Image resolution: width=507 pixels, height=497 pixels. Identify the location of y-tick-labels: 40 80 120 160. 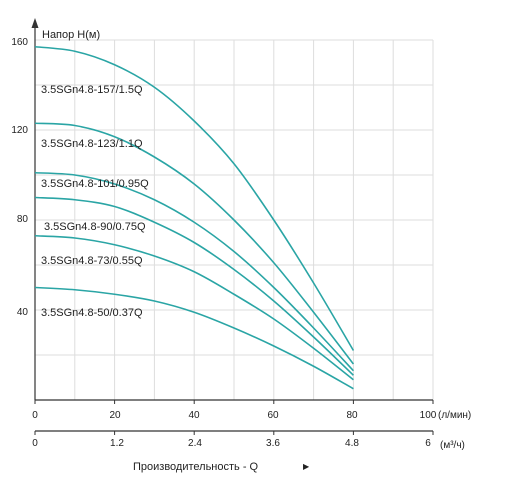
(19, 177).